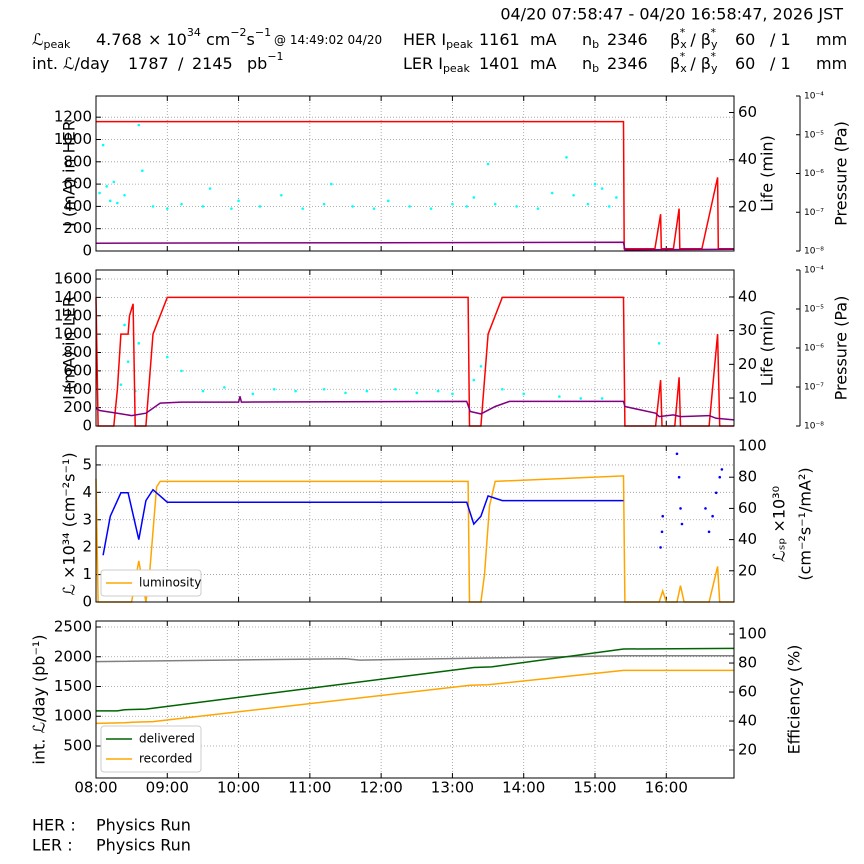 The image size is (864, 864). Describe the element at coordinates (73, 279) in the screenshot. I see `y-tick-label: 1600` at that location.